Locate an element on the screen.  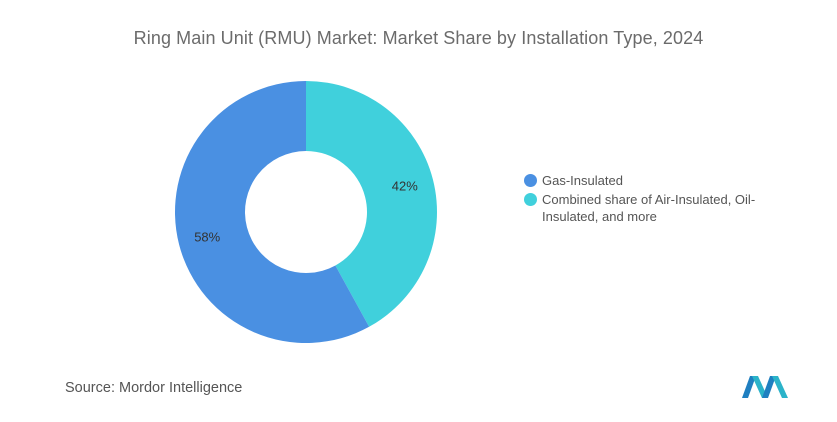
legend-label: Gas-Insulated is located at coordinates (582, 180).